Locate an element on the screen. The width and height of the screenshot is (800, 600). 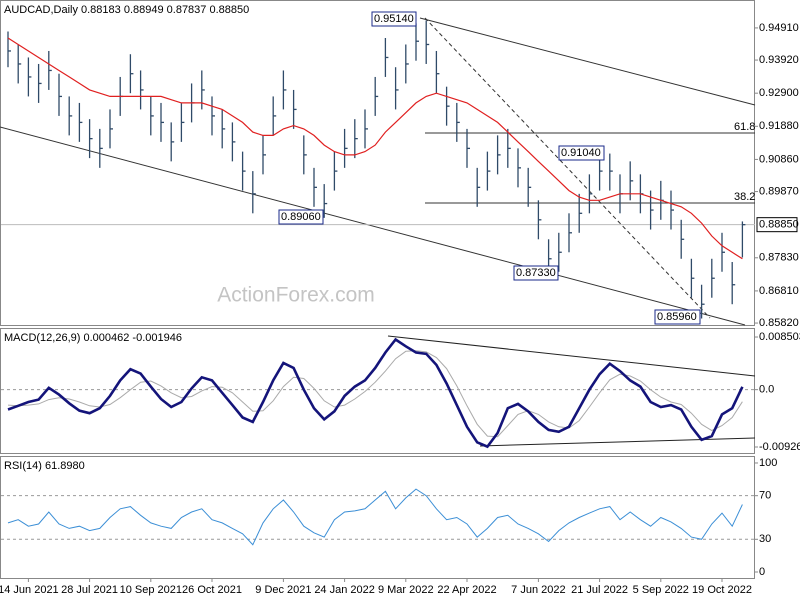
level-label: 0.89060 is located at coordinates (301, 217).